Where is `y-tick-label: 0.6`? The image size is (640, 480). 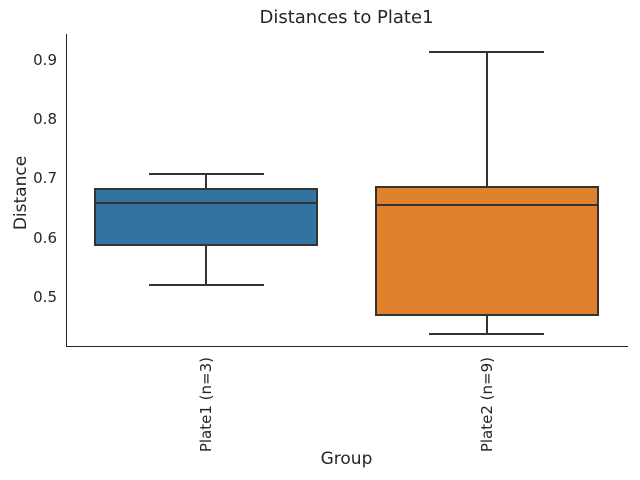
y-tick-label: 0.6 is located at coordinates (45, 237).